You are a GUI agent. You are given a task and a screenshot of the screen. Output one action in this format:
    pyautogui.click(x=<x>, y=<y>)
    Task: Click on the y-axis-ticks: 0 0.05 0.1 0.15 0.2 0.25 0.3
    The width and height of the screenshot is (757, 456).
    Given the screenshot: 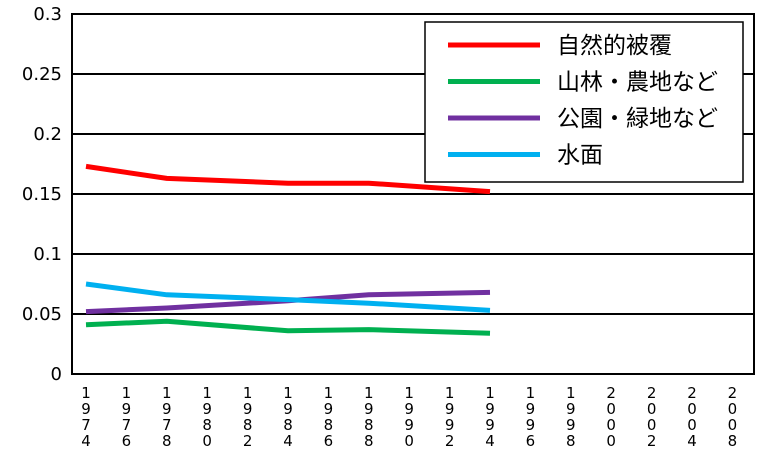 What is the action you would take?
    pyautogui.click(x=42, y=194)
    